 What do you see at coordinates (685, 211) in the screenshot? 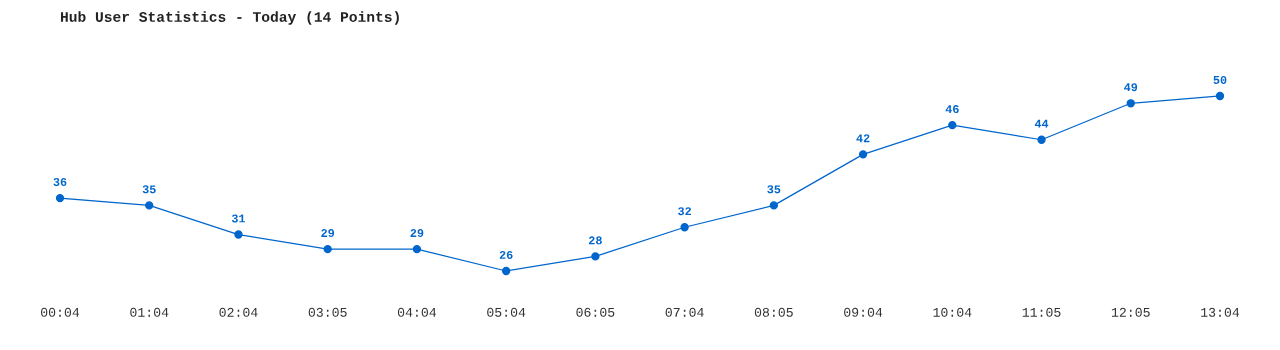
I see `data-label: 32` at bounding box center [685, 211].